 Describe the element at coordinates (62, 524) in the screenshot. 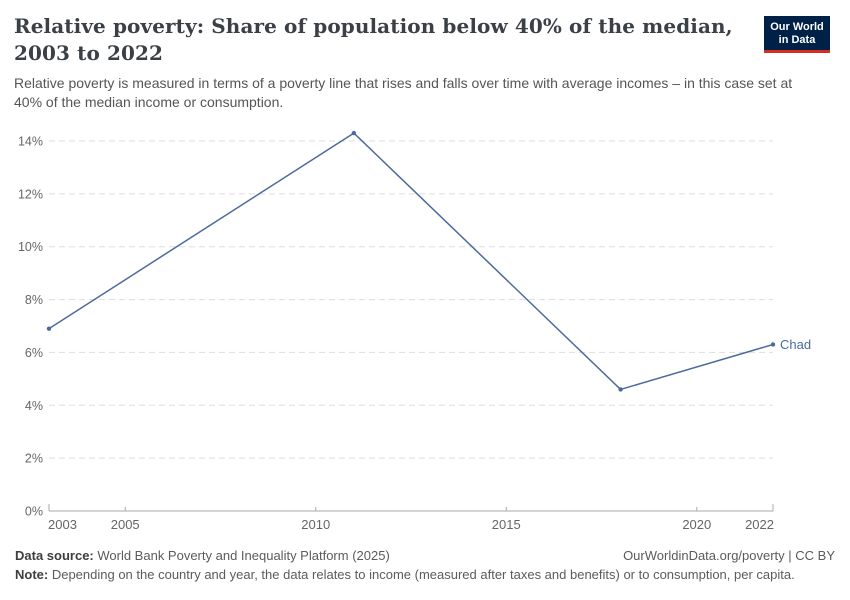

I see `x-tick-label: 2003` at that location.